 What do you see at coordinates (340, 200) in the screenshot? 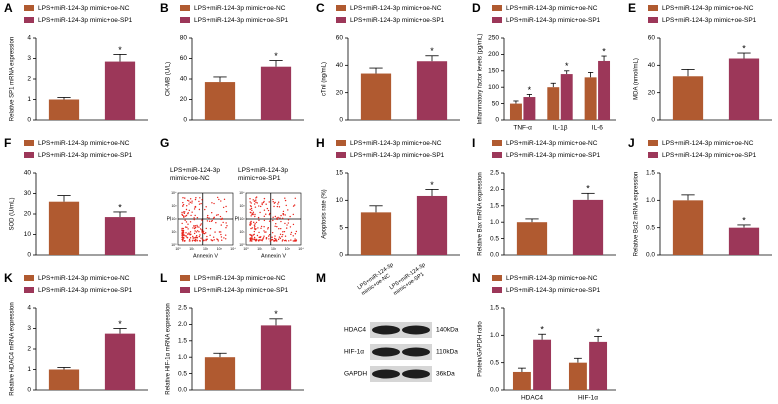
I see `y-tick-label: 10` at bounding box center [340, 200].